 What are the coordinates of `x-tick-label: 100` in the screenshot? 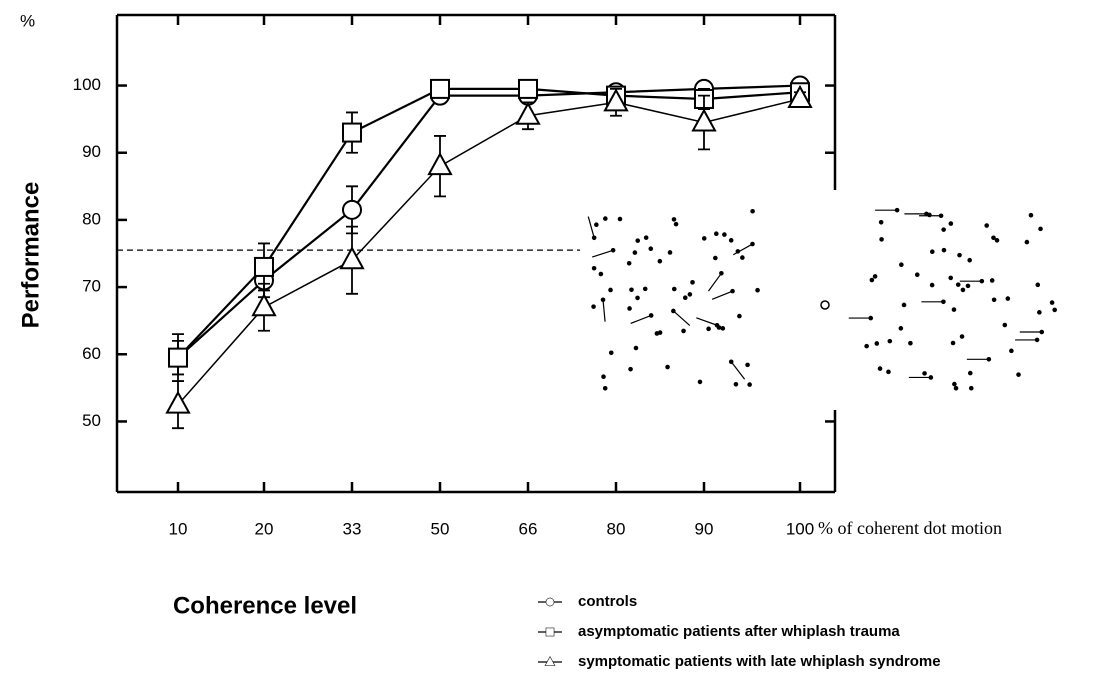 It's located at (800, 528).